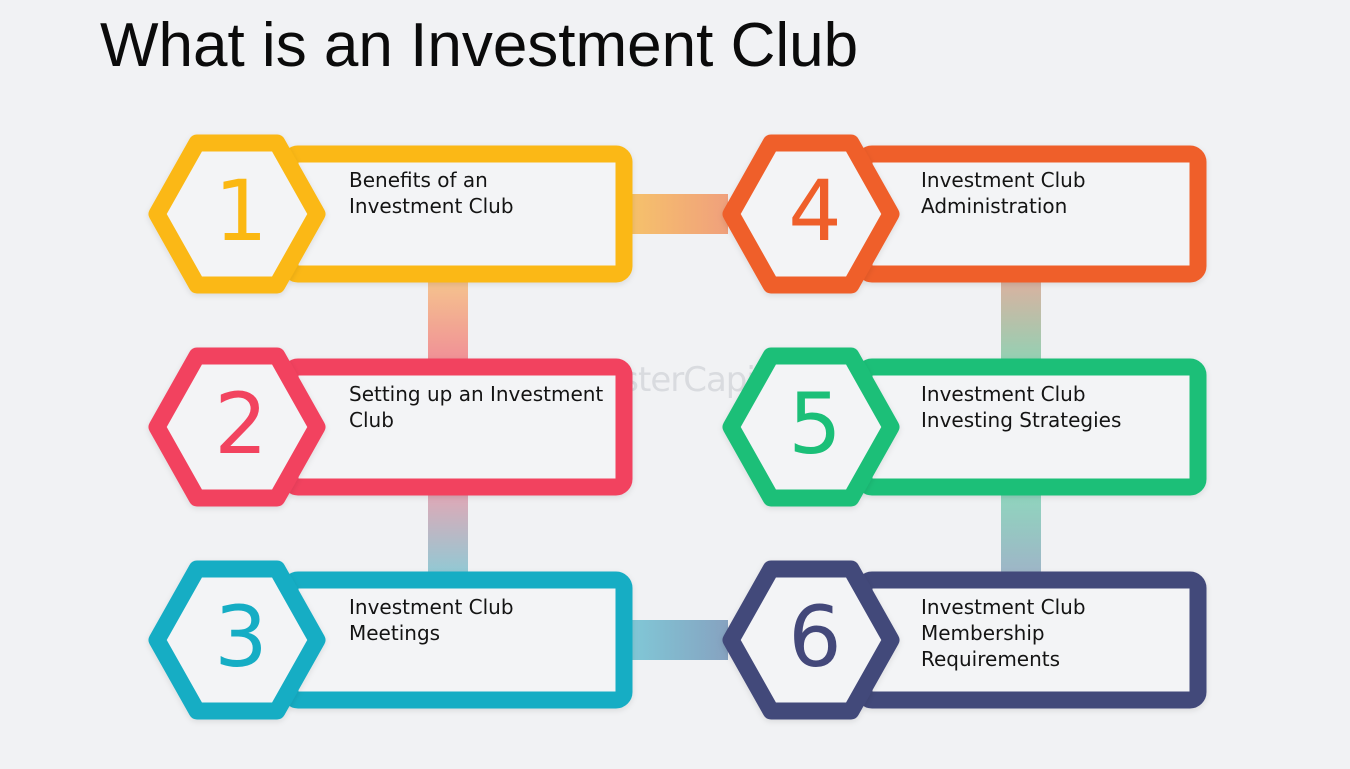 The width and height of the screenshot is (1350, 769). Describe the element at coordinates (814, 211) in the screenshot. I see `step-number: 4` at that location.